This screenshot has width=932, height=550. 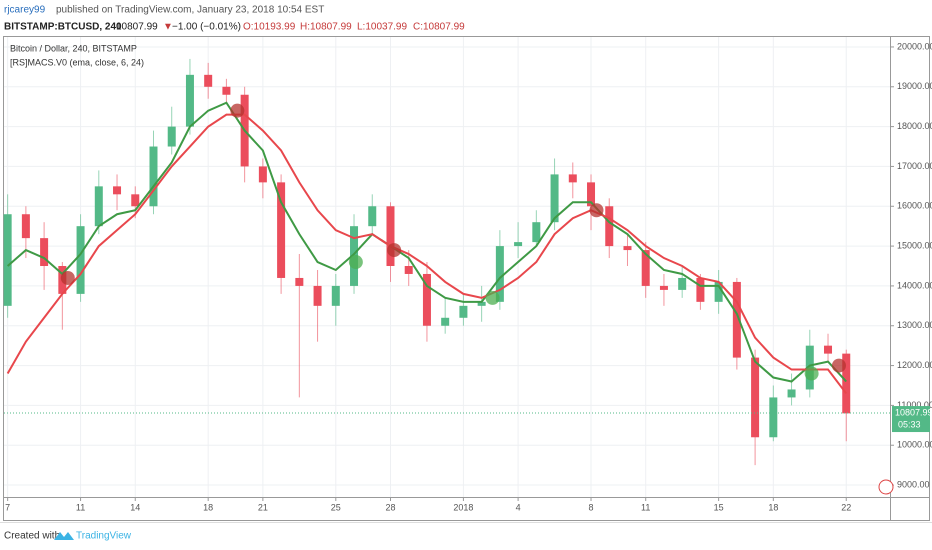 What do you see at coordinates (25, 10) in the screenshot?
I see `author: rjcarey99` at bounding box center [25, 10].